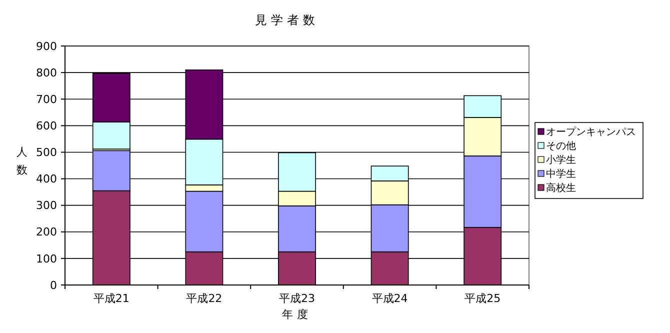 This screenshot has height=333, width=670. Describe the element at coordinates (561, 146) in the screenshot. I see `legend-label: その他` at that location.